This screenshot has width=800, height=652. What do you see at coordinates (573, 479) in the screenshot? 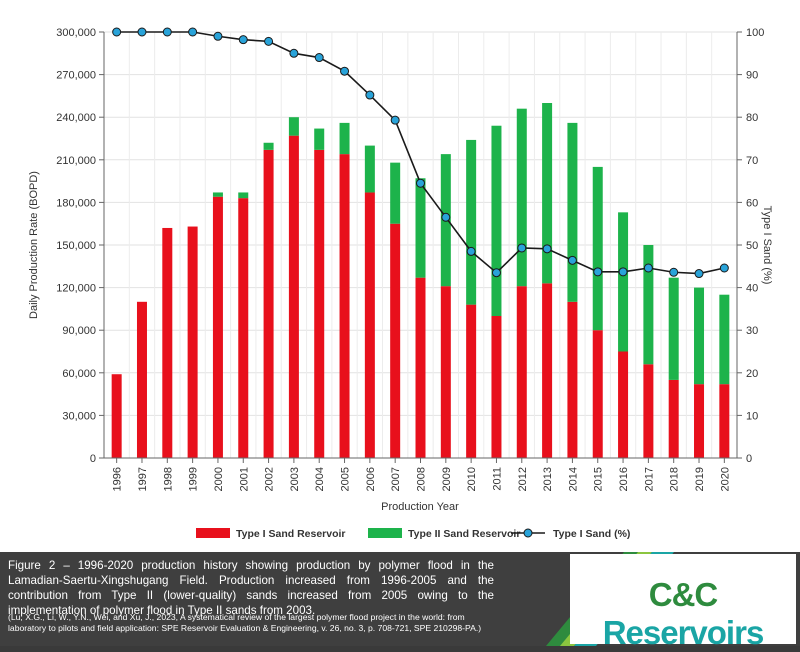
I see `x-tick-label: 2014` at bounding box center [573, 479].